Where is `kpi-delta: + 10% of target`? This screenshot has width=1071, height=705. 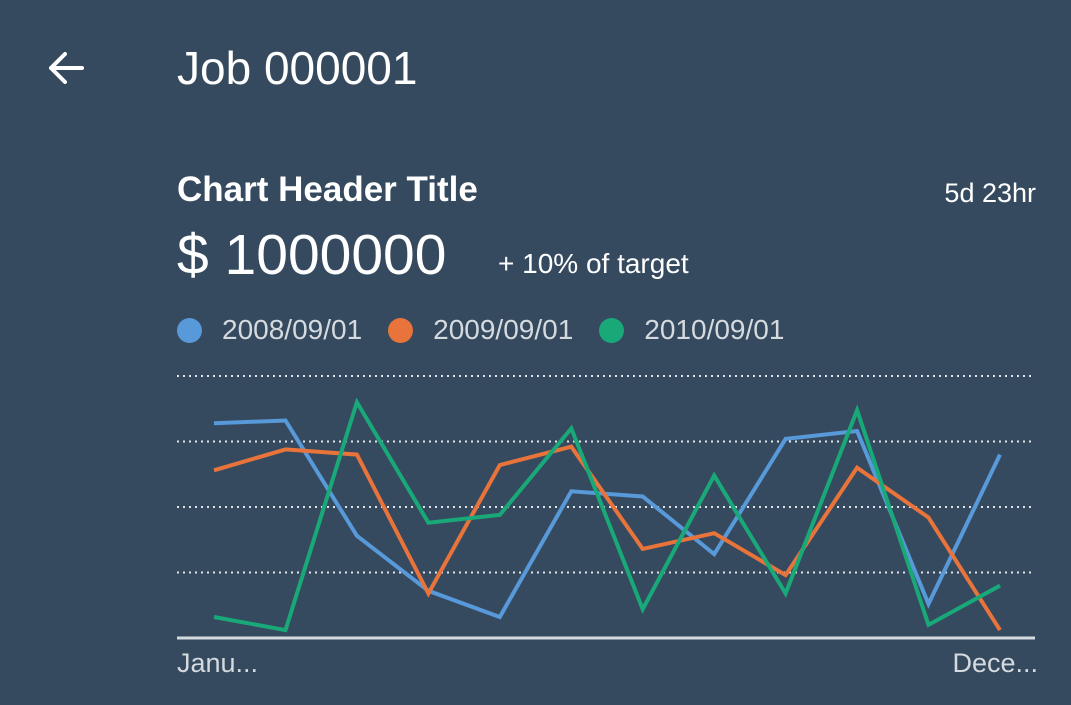 kpi-delta: + 10% of target is located at coordinates (593, 263).